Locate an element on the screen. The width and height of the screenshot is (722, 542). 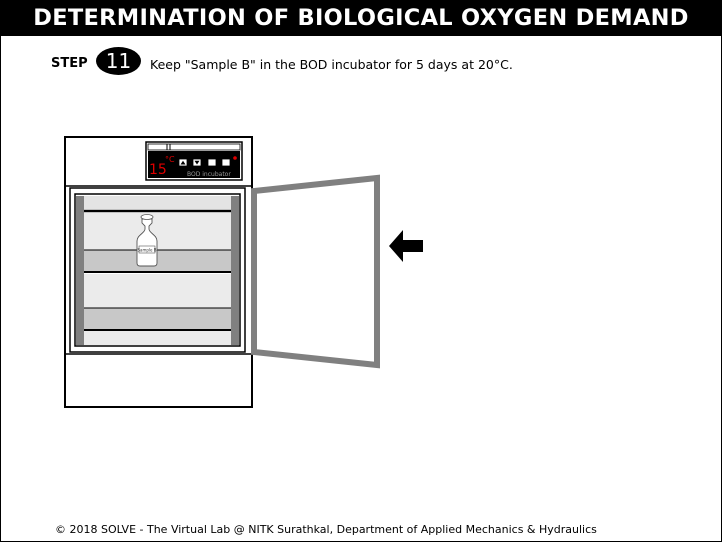
step-number-badge: 11 is located at coordinates (118, 61).